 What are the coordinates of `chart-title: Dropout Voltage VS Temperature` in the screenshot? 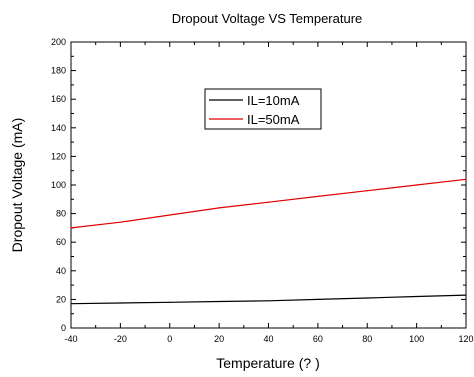 It's located at (267, 18).